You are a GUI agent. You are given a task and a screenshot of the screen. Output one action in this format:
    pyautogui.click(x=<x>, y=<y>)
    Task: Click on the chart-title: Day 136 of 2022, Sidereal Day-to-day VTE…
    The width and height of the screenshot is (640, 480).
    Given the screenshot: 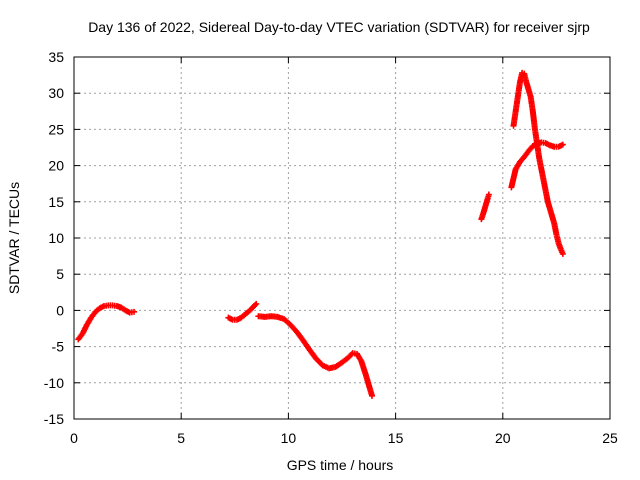 What is the action you would take?
    pyautogui.click(x=339, y=27)
    